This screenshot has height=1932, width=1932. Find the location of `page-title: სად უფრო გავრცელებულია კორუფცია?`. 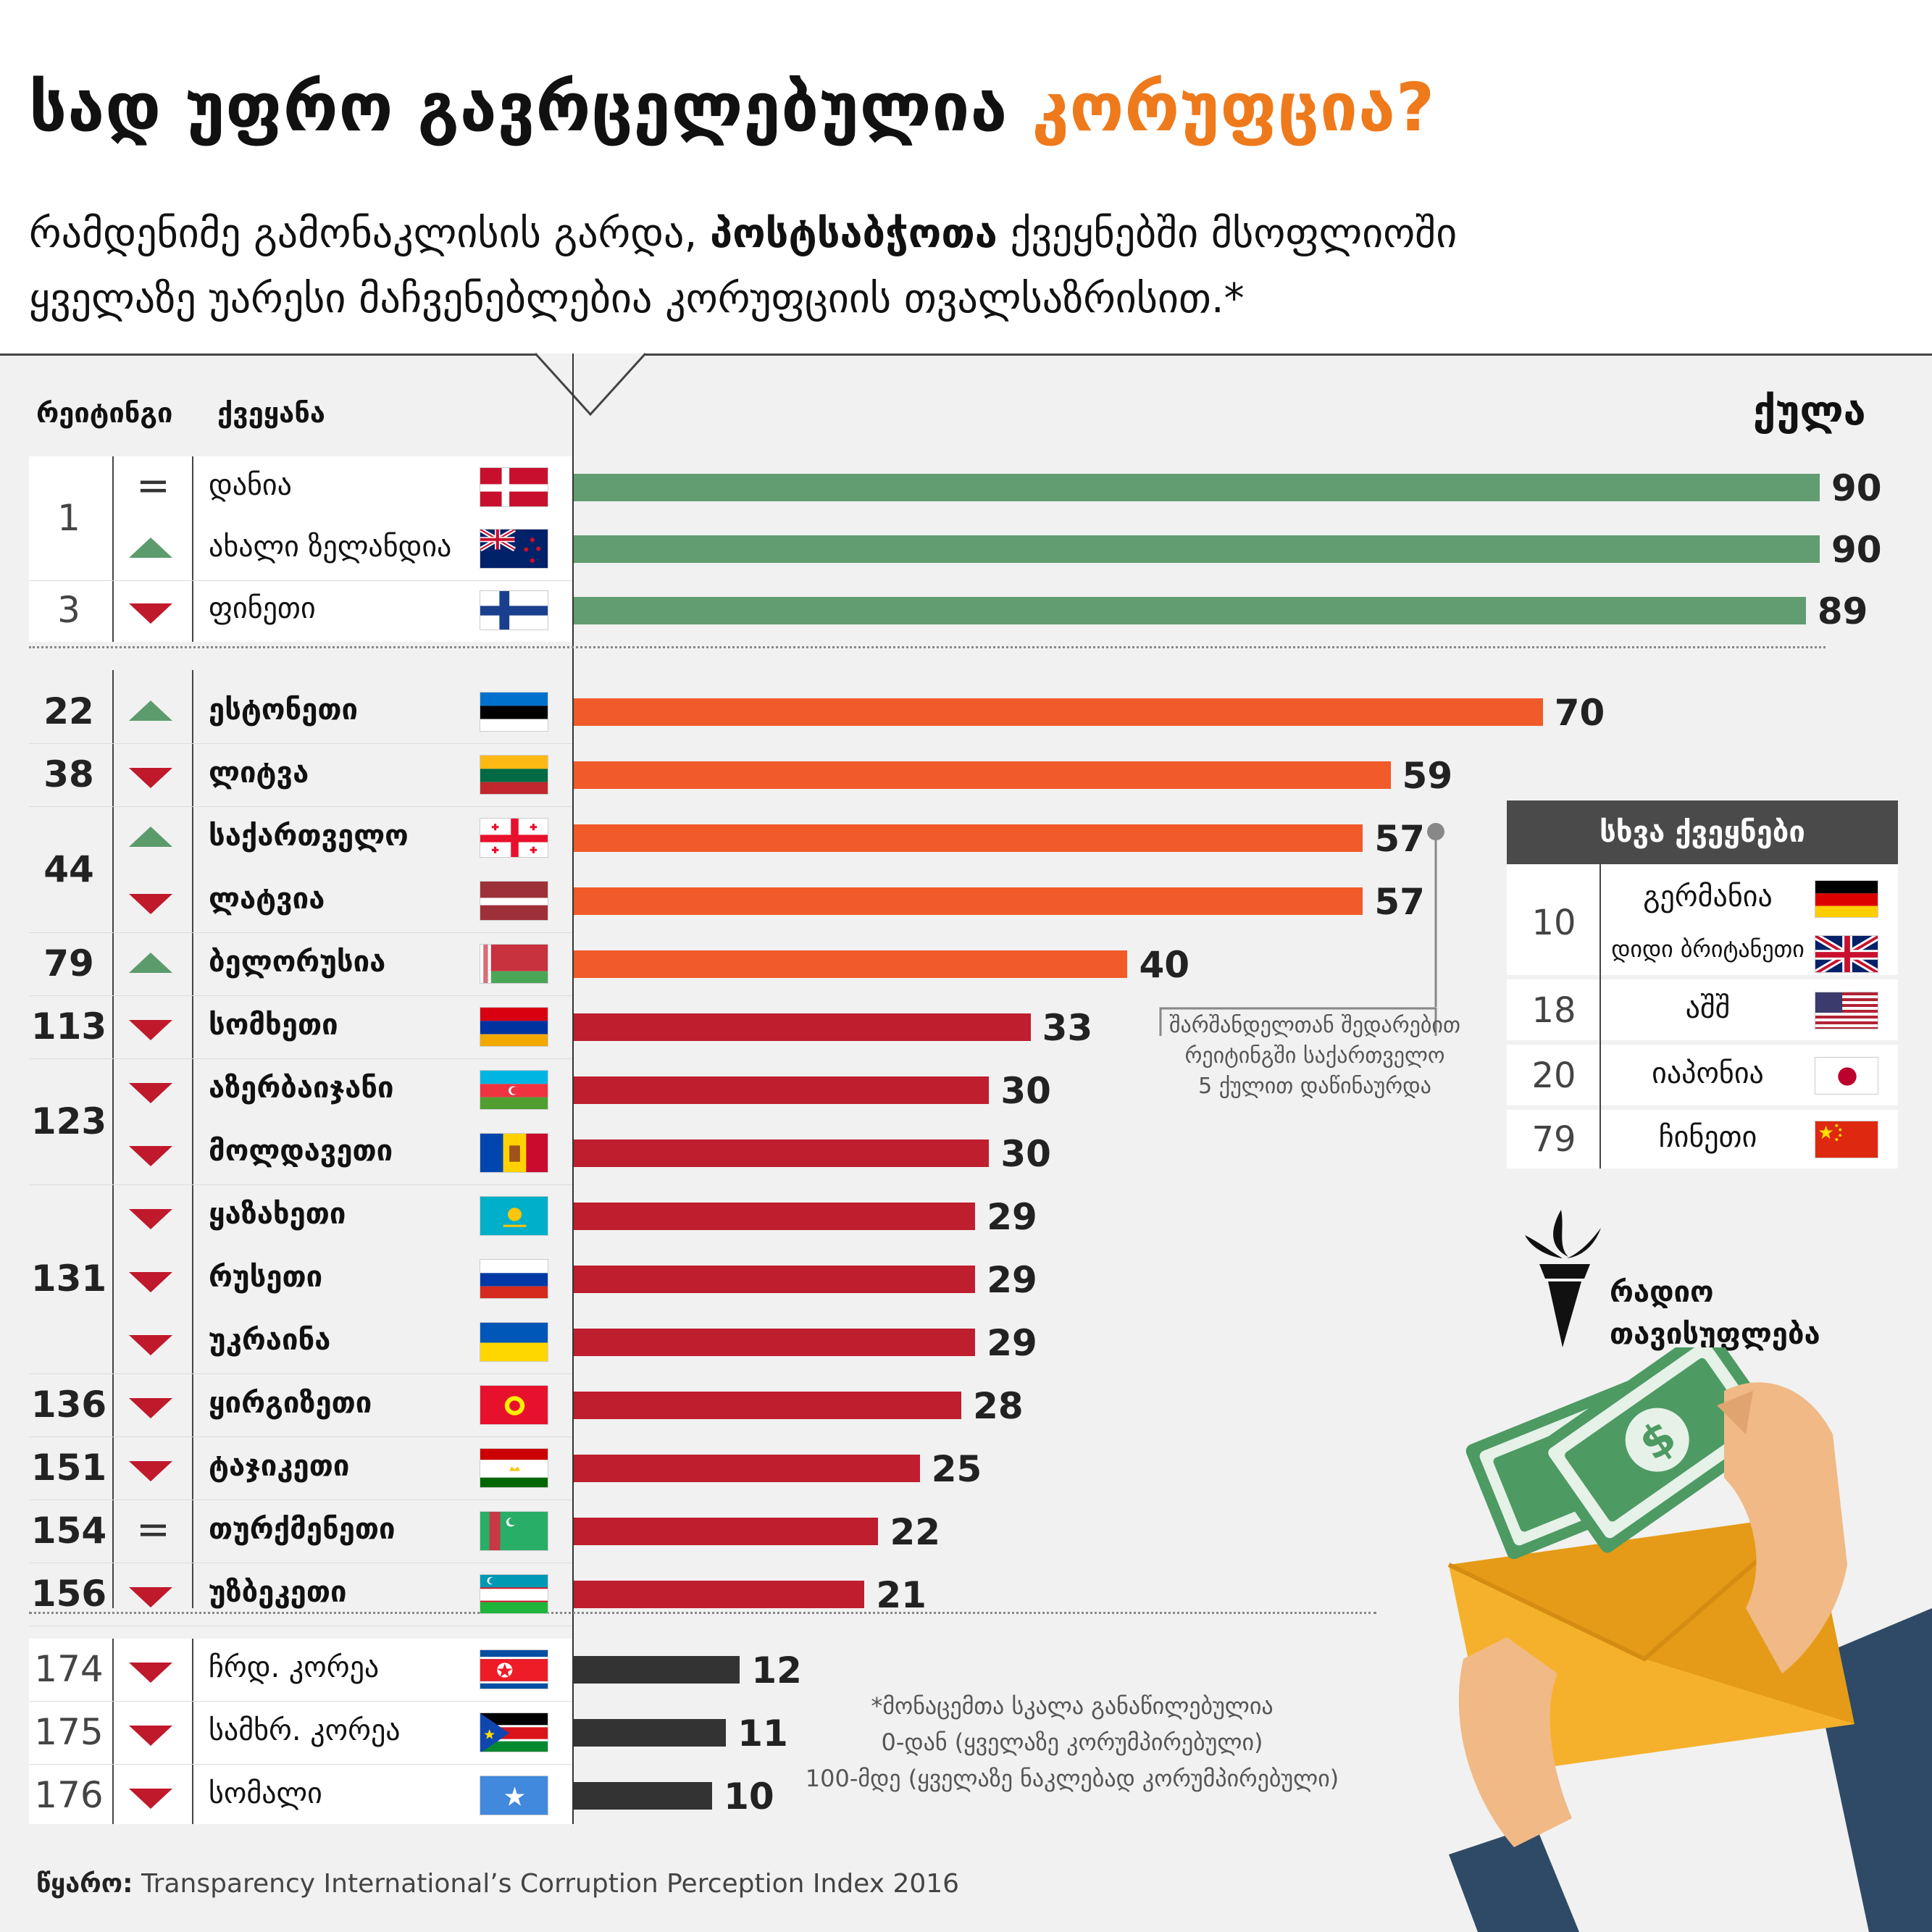

page-title: სად უფრო გავრცელებულია კორუფცია? is located at coordinates (732, 107).